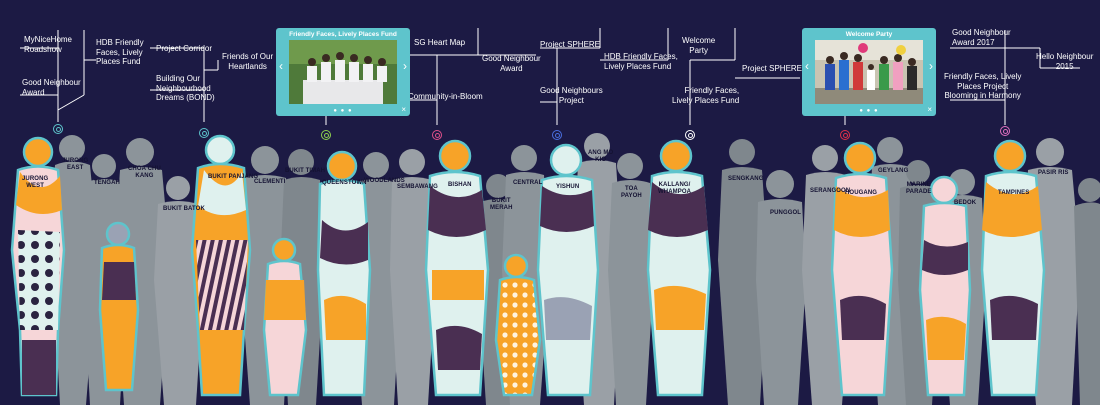 The height and width of the screenshot is (405, 1100). What do you see at coordinates (631, 192) in the screenshot?
I see `town-label-toa-payoh: TOA PAYOH` at bounding box center [631, 192].